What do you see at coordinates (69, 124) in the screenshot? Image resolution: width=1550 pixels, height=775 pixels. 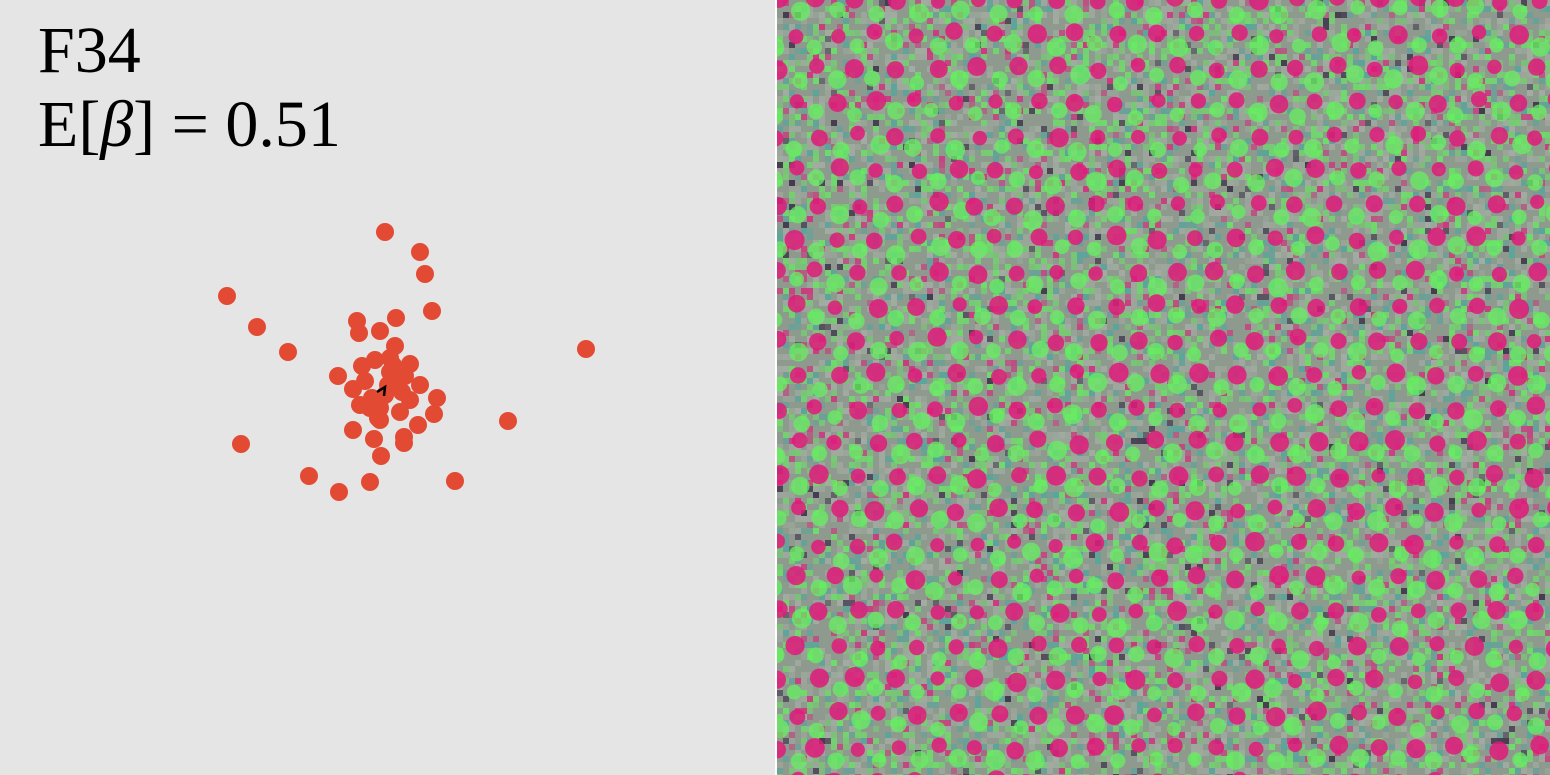 I see `stat-prefix: E[` at bounding box center [69, 124].